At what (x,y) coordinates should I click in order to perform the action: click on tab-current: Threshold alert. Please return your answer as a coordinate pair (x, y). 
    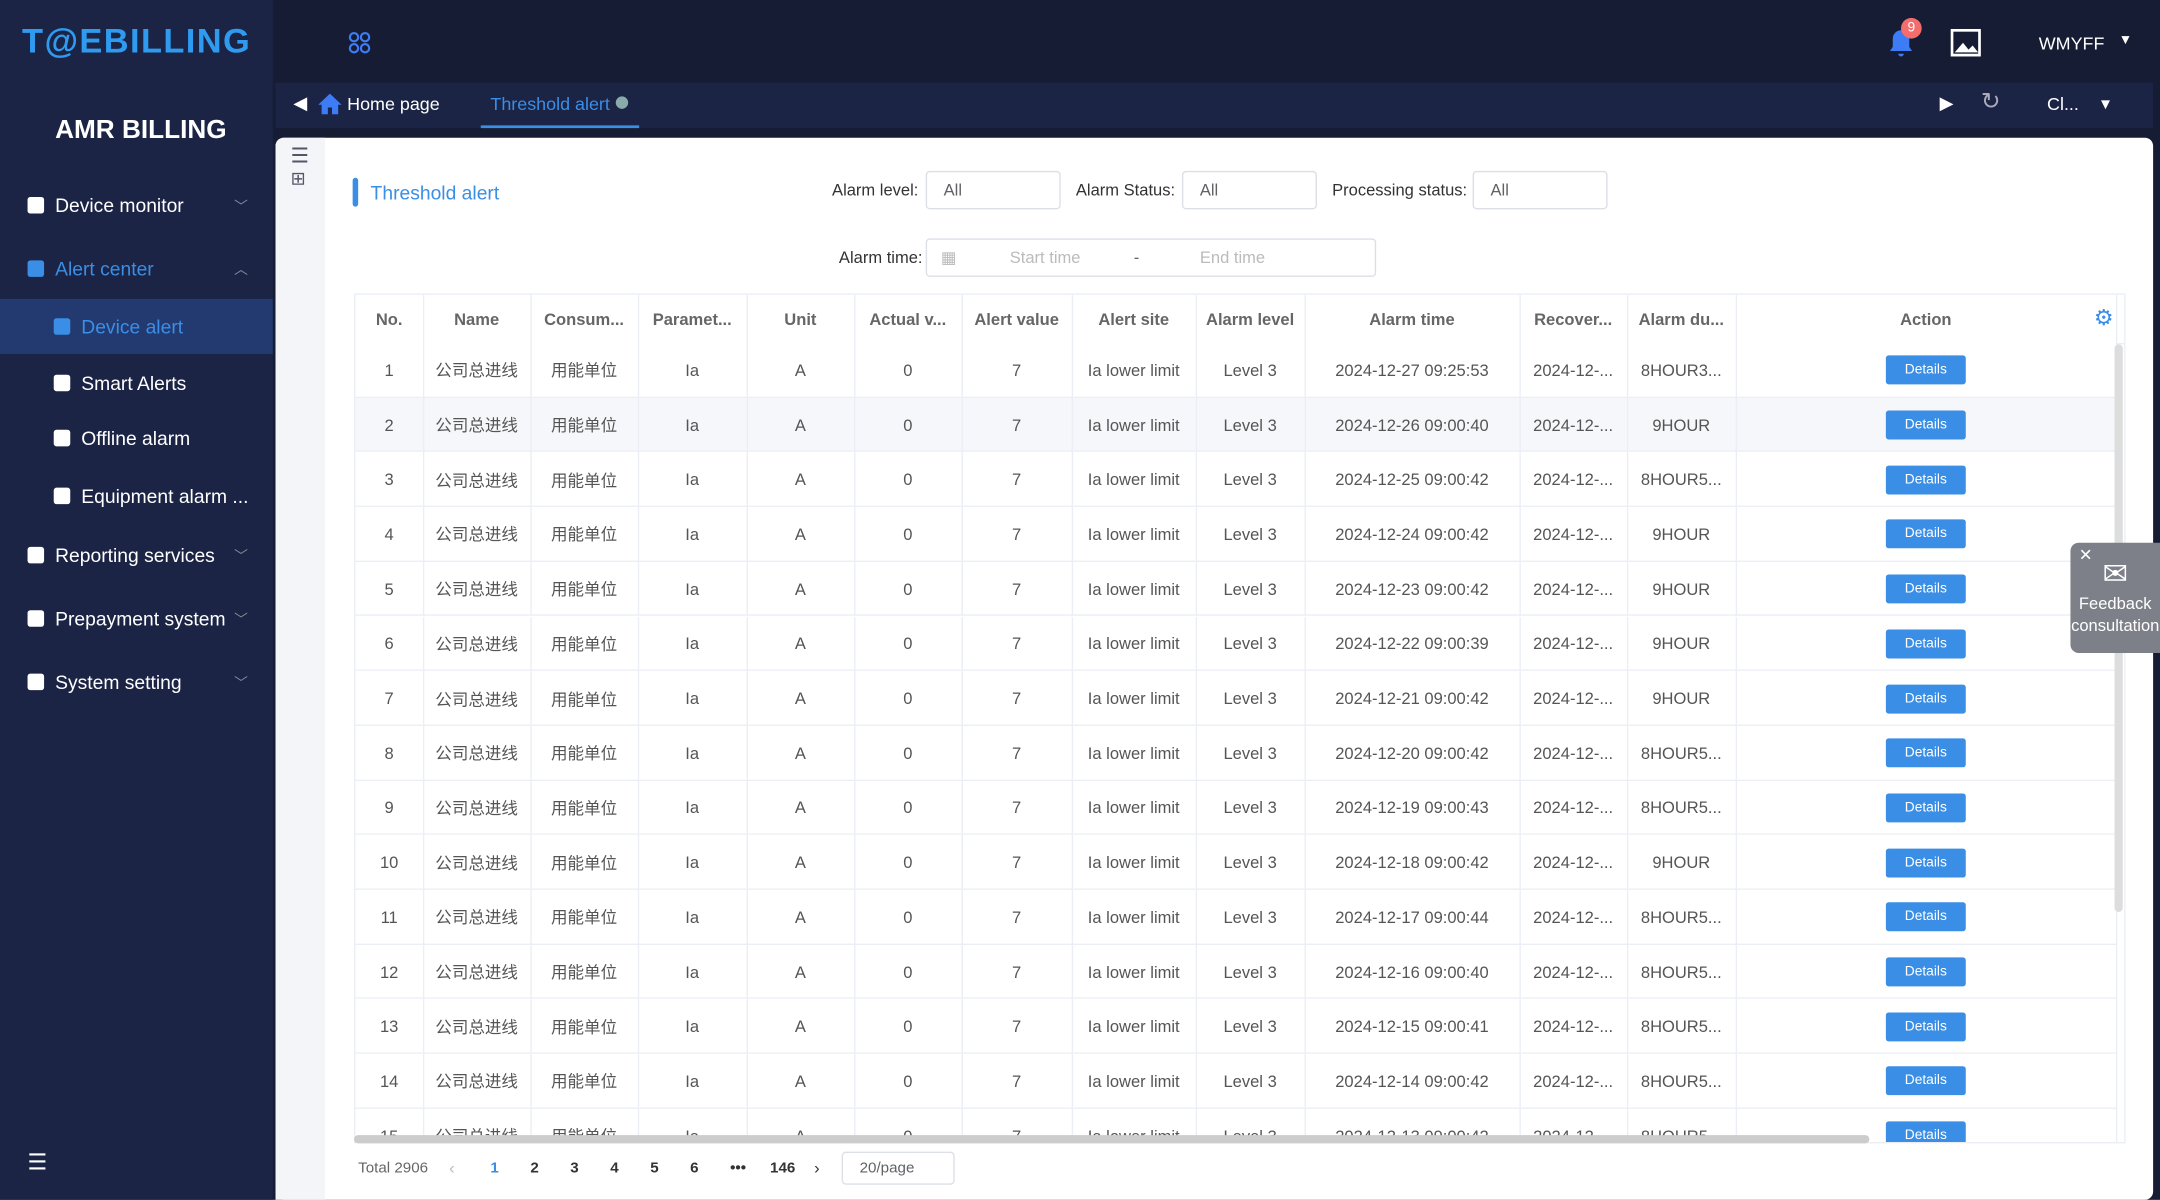
    Looking at the image, I should click on (550, 104).